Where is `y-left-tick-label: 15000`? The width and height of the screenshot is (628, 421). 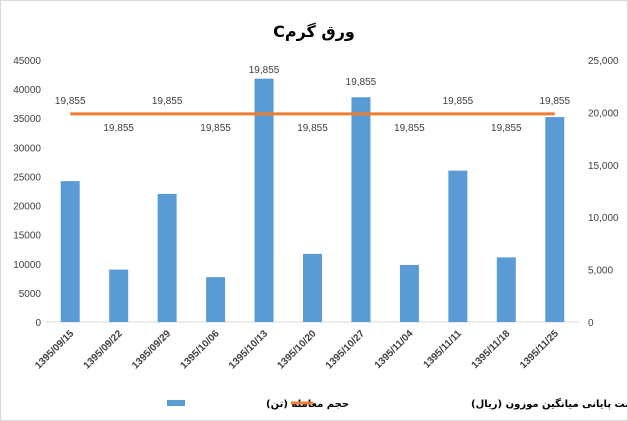 y-left-tick-label: 15000 is located at coordinates (27, 236).